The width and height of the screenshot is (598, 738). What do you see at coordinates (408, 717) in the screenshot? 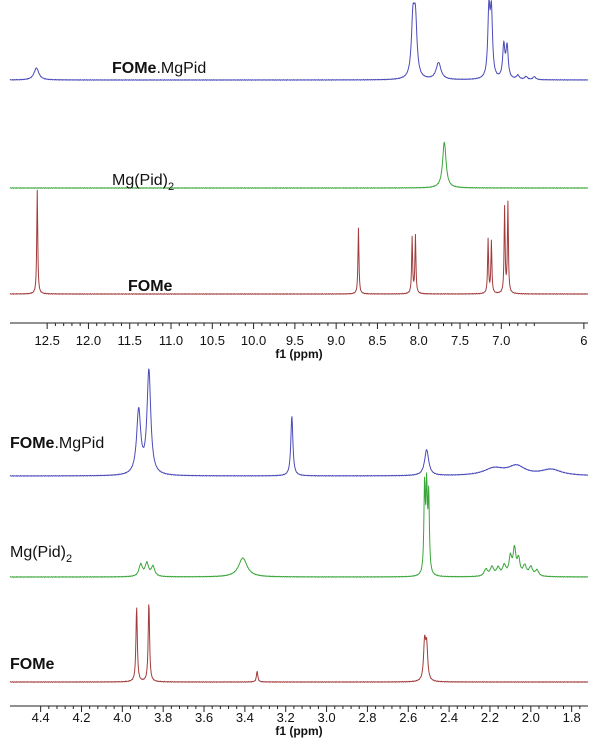
I see `x-tick-label: 2.6` at bounding box center [408, 717].